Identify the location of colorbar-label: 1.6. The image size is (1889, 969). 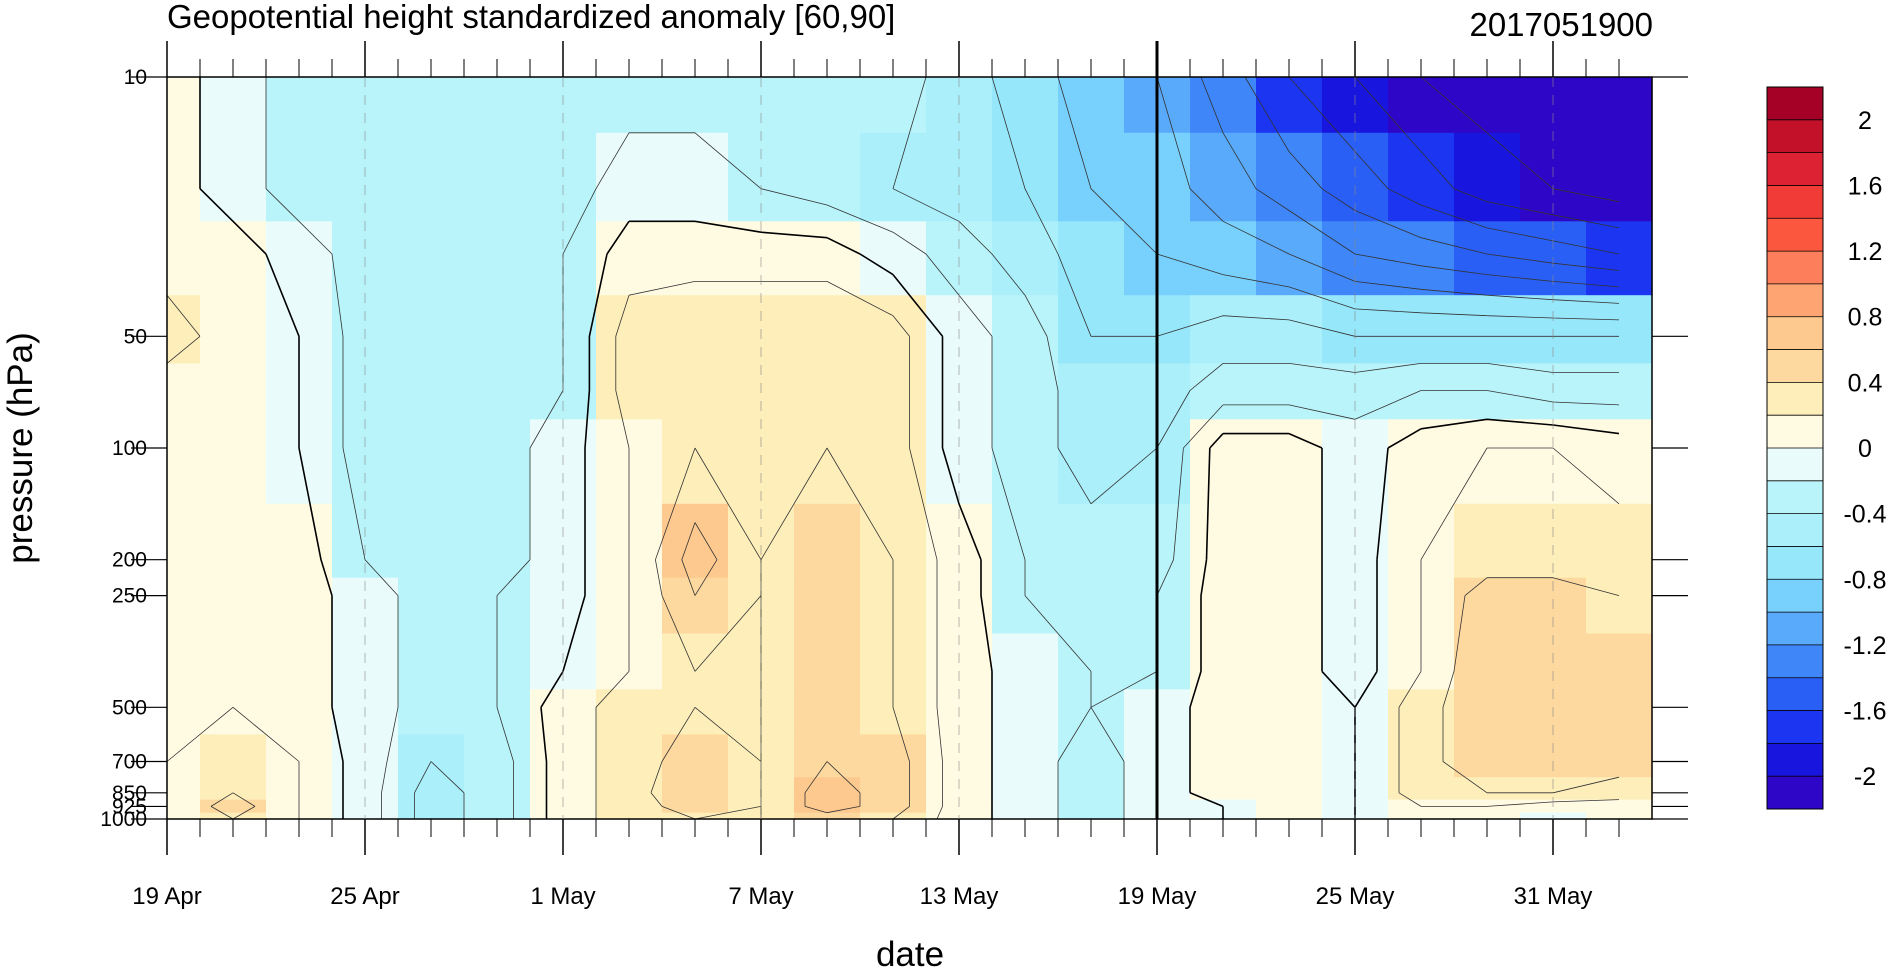
(1865, 186).